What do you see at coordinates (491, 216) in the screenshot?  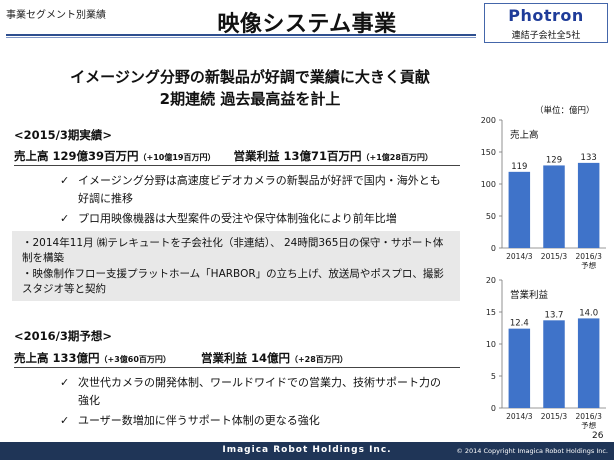 I see `y-tick-label: 50` at bounding box center [491, 216].